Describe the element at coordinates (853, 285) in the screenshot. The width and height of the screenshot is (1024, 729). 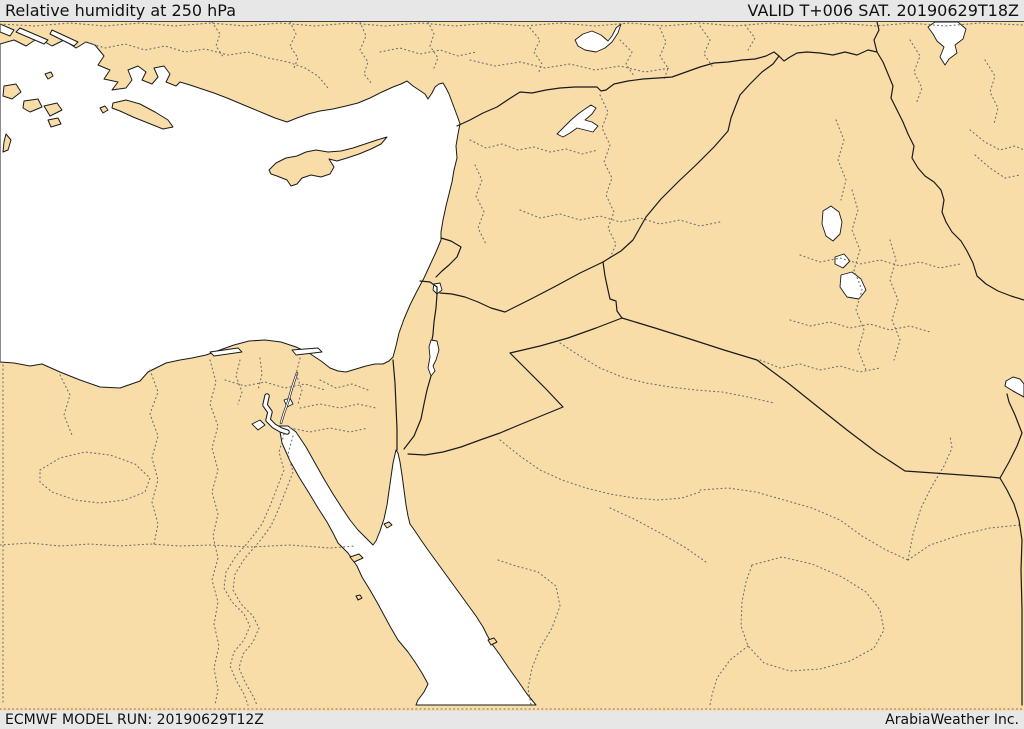
I see `lake-razazah` at that location.